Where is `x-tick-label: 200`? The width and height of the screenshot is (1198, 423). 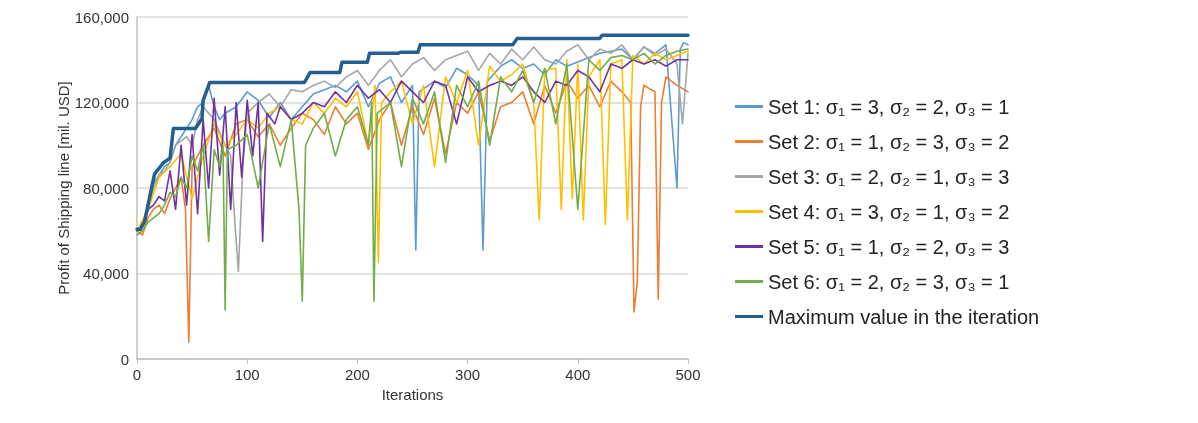
x-tick-label: 200 is located at coordinates (357, 374).